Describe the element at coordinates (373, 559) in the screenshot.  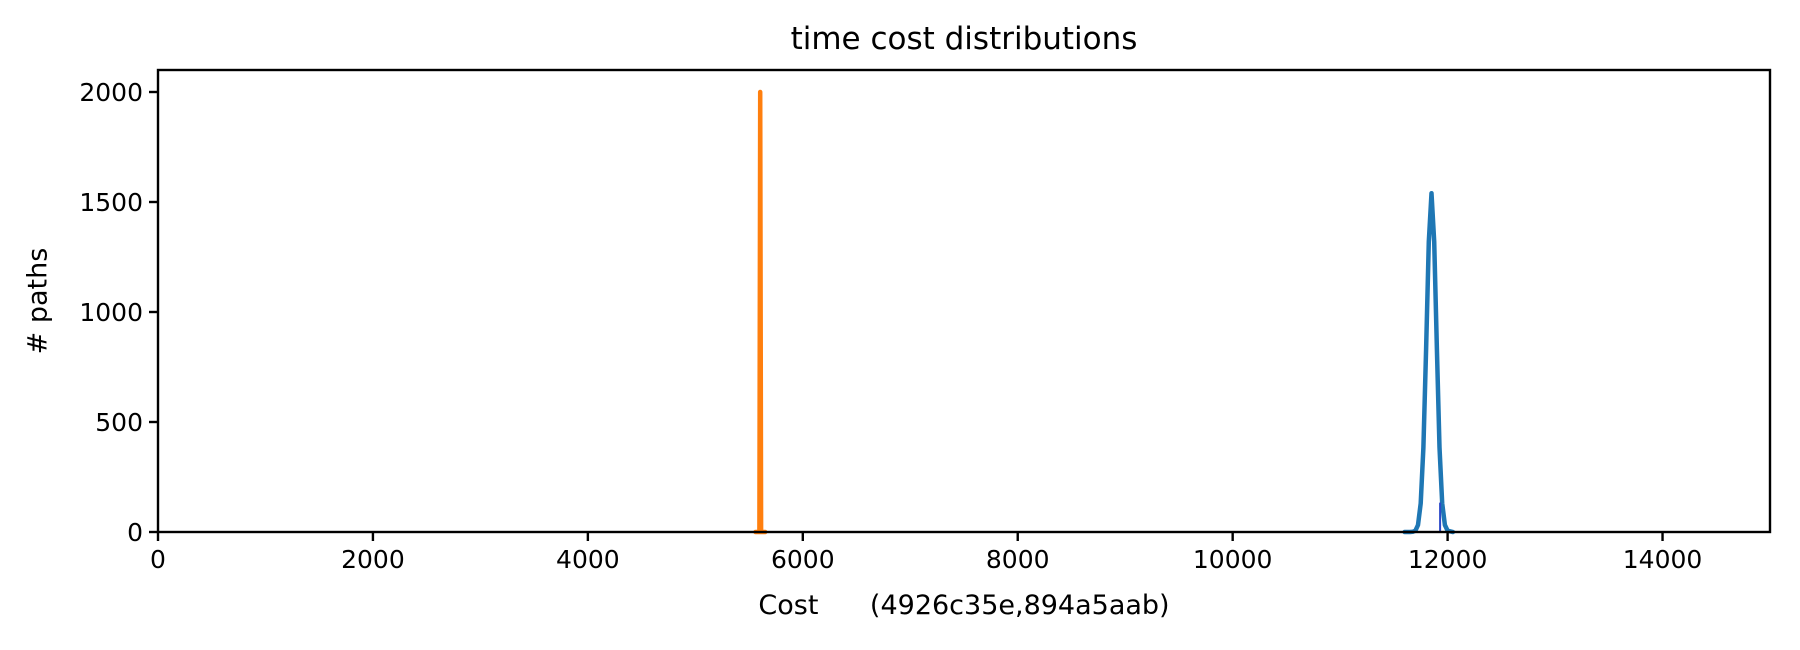
I see `x-tick-label: 2000` at that location.